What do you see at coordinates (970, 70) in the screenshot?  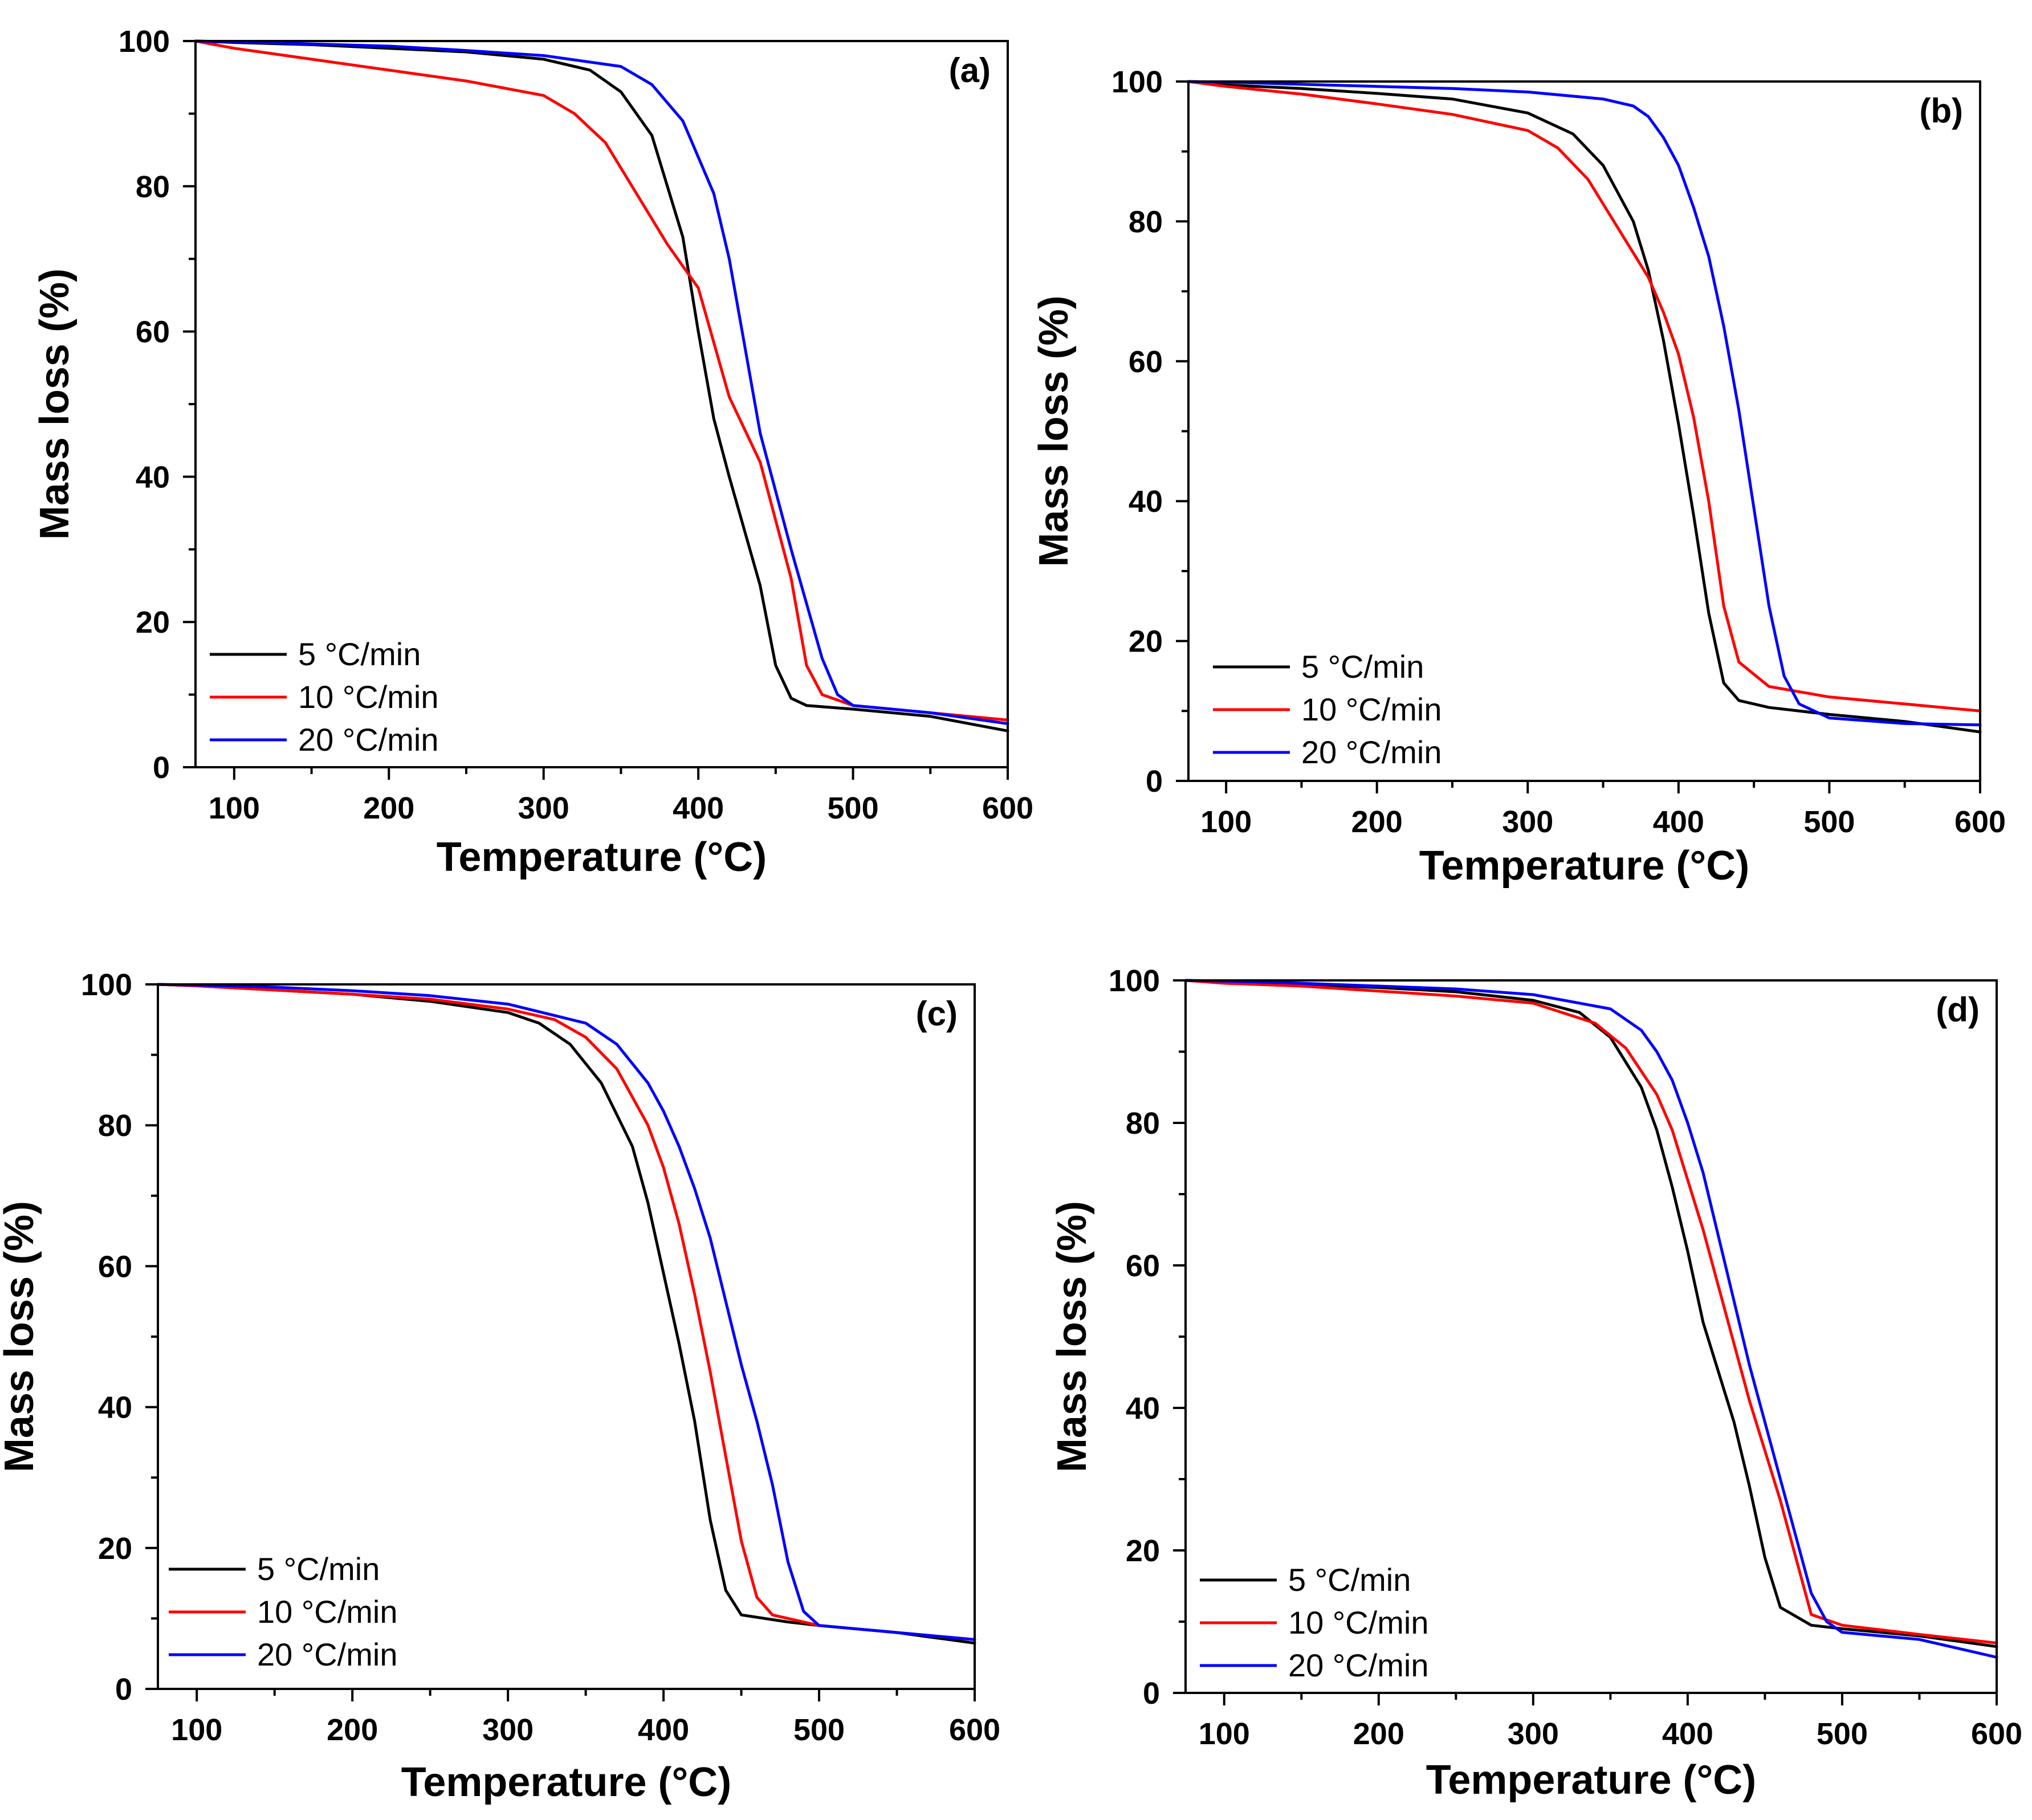 I see `panel-label: (a)` at bounding box center [970, 70].